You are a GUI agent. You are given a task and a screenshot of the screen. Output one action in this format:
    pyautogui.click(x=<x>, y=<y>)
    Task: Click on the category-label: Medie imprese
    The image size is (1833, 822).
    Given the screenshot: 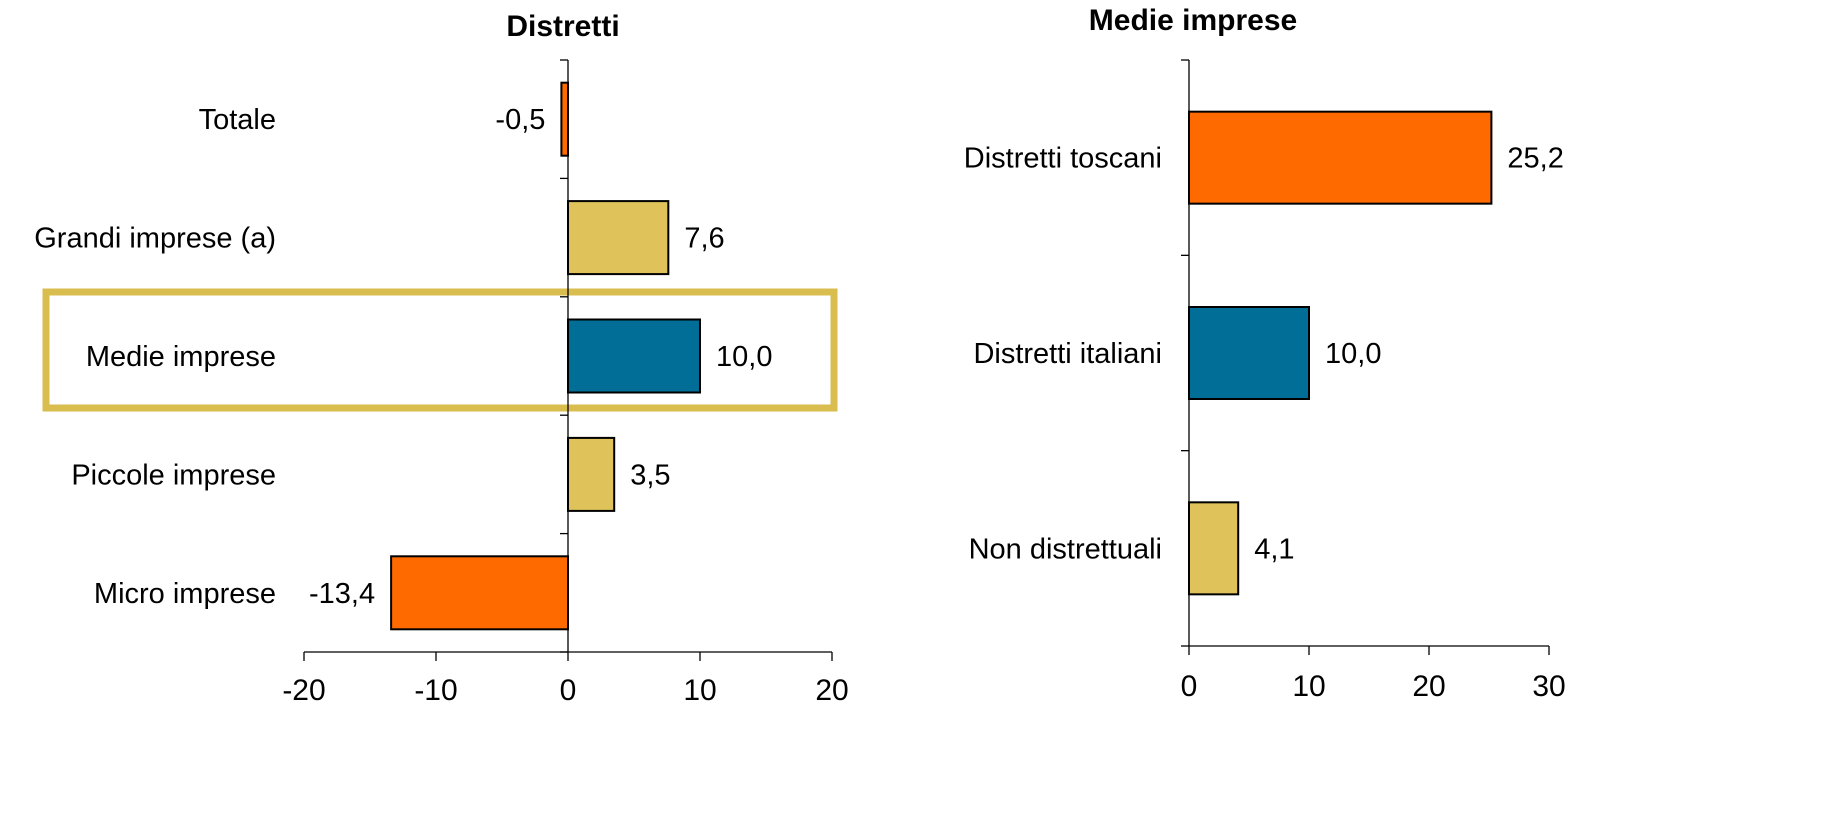 What is the action you would take?
    pyautogui.click(x=181, y=357)
    